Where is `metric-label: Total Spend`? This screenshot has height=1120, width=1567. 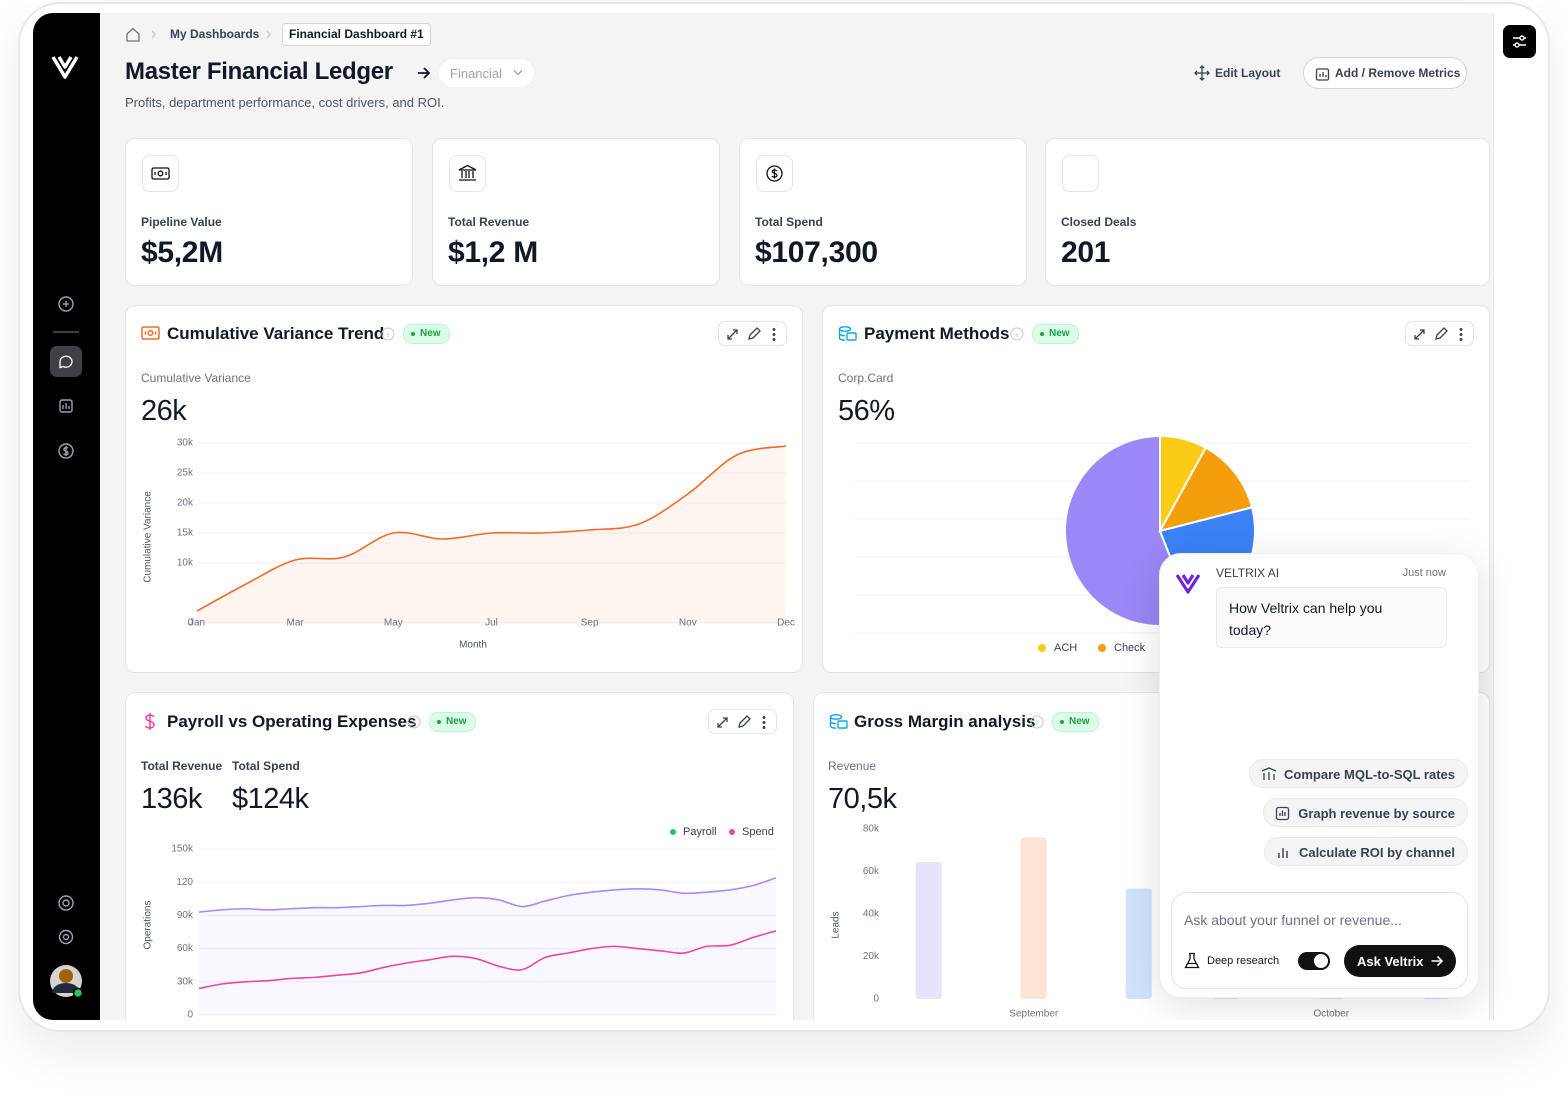
metric-label: Total Spend is located at coordinates (266, 766).